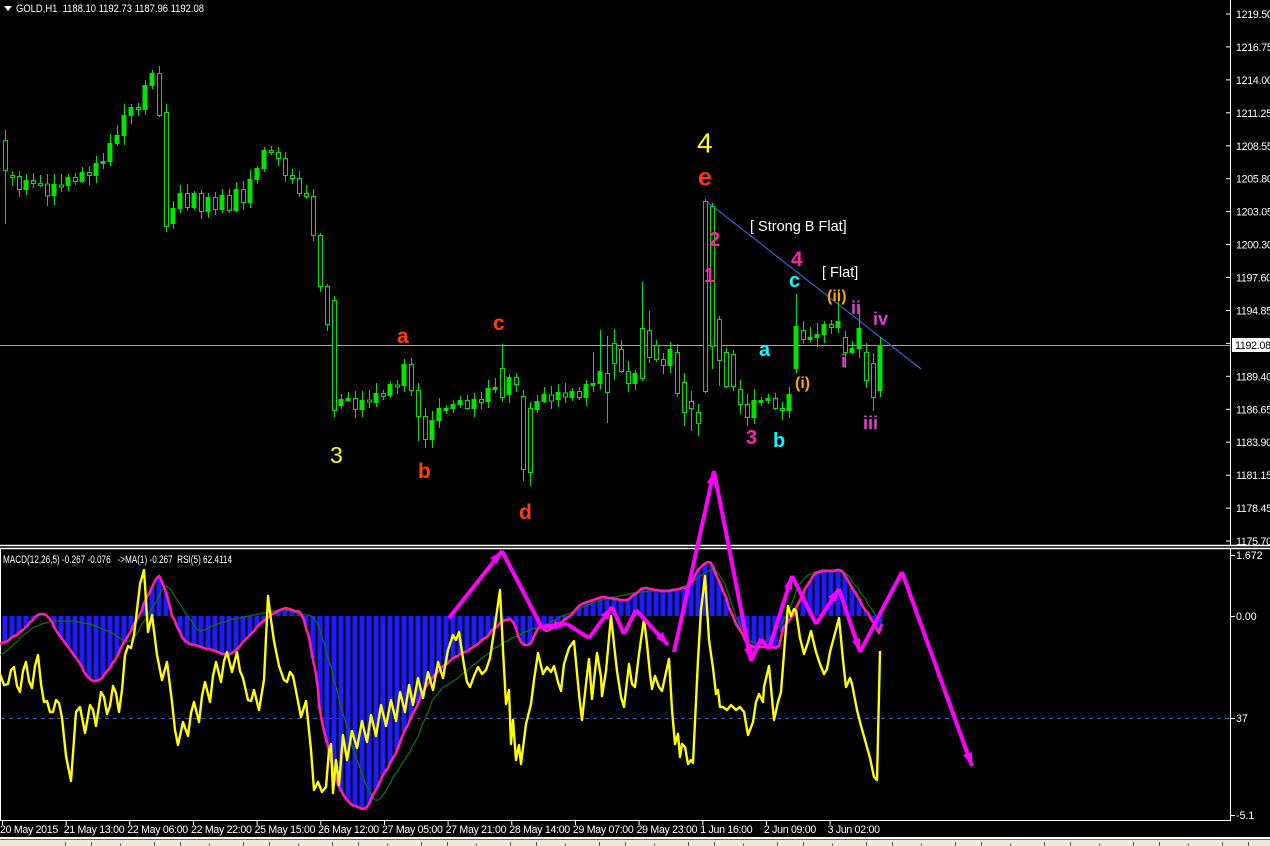 The image size is (1270, 846). Describe the element at coordinates (802, 383) in the screenshot. I see `svg-text: (i)` at that location.